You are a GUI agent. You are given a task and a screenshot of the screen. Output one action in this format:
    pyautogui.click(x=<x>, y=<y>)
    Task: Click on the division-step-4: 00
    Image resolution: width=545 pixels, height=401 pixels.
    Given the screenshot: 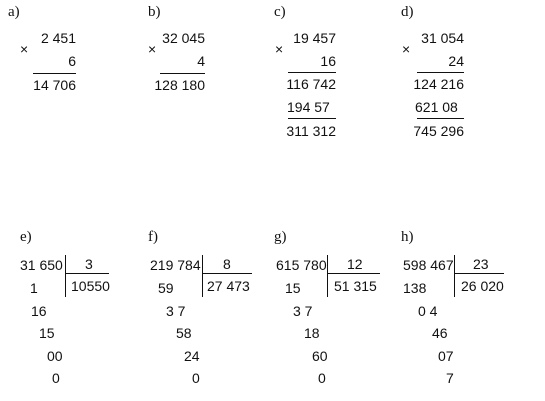 What is the action you would take?
    pyautogui.click(x=55, y=356)
    